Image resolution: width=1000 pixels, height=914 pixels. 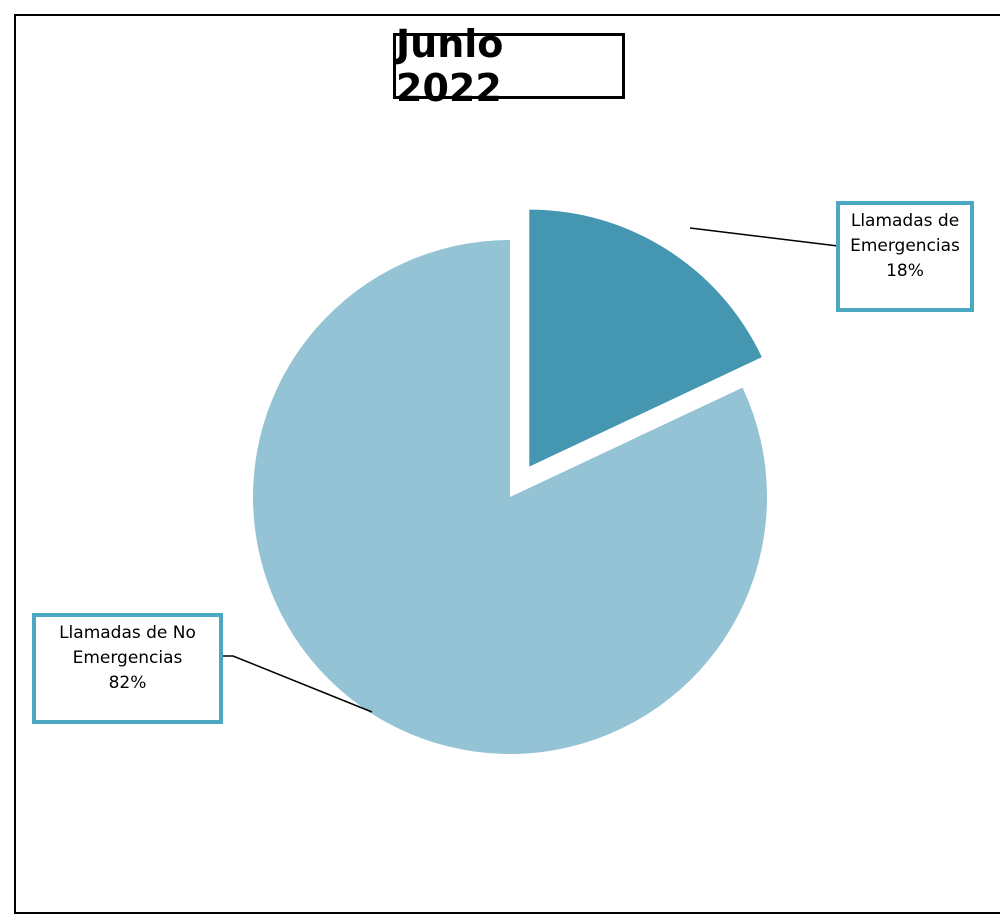 I want to click on data-label-emergencias-line1: Llamadas de, so click(x=905, y=221).